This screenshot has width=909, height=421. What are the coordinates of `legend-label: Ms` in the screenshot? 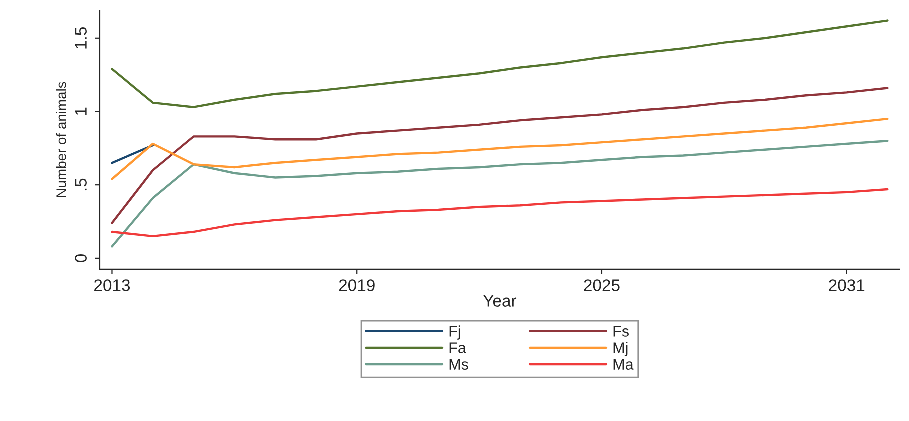 It's located at (459, 364).